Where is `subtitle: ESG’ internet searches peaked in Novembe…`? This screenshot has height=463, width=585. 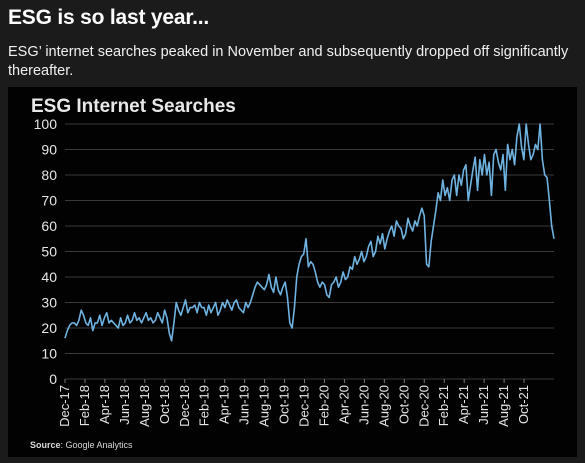
subtitle: ESG’ internet searches peaked in Novembe… is located at coordinates (288, 61).